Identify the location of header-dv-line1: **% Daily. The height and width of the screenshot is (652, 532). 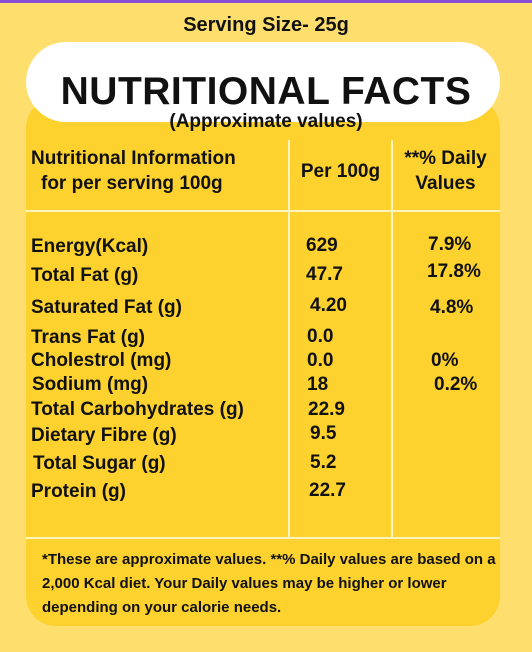
(445, 158).